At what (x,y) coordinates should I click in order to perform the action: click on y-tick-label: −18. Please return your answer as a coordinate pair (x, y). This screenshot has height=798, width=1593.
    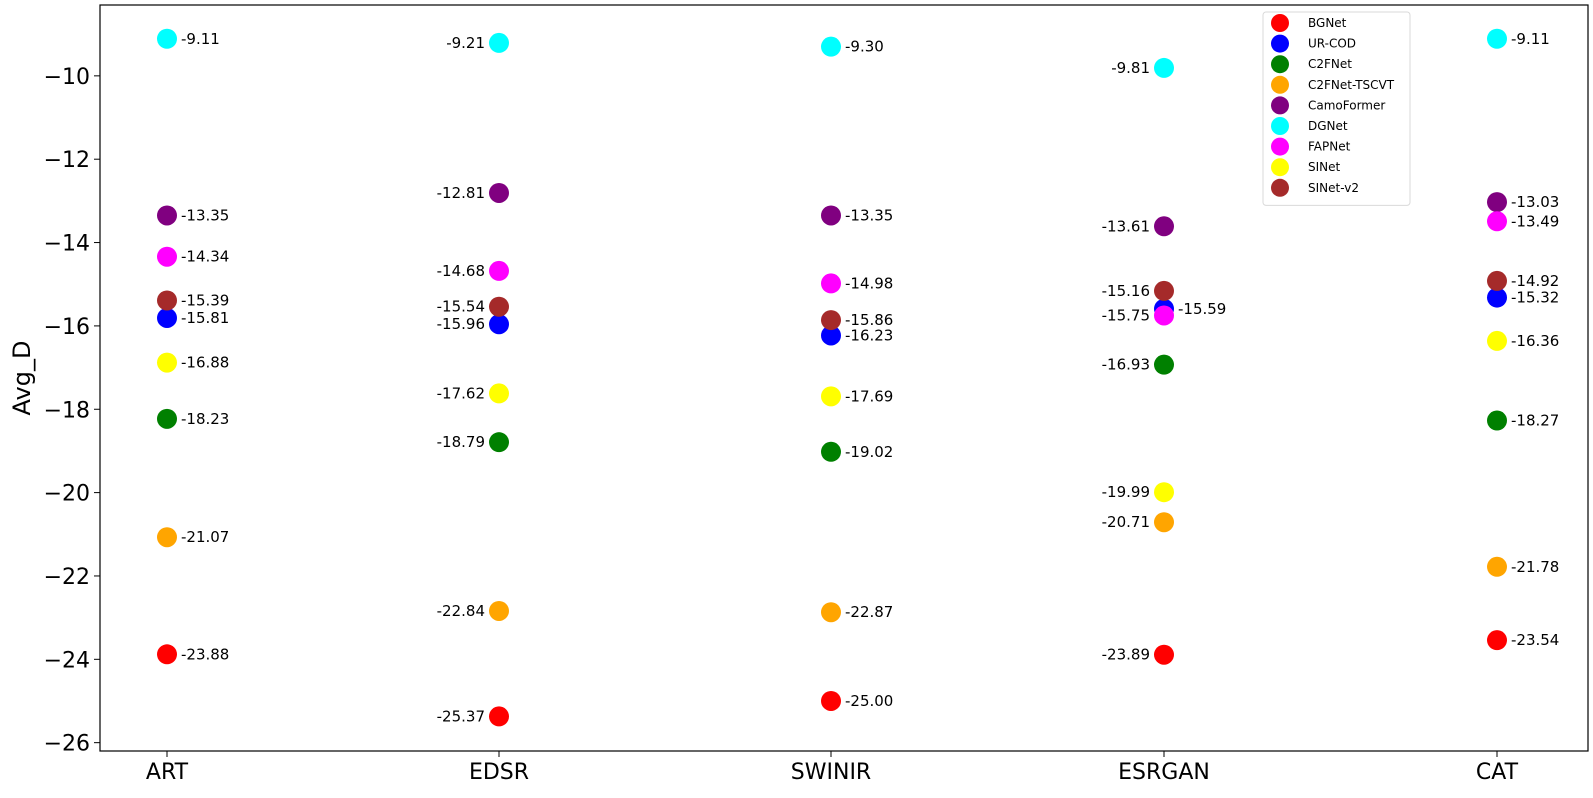
    Looking at the image, I should click on (67, 410).